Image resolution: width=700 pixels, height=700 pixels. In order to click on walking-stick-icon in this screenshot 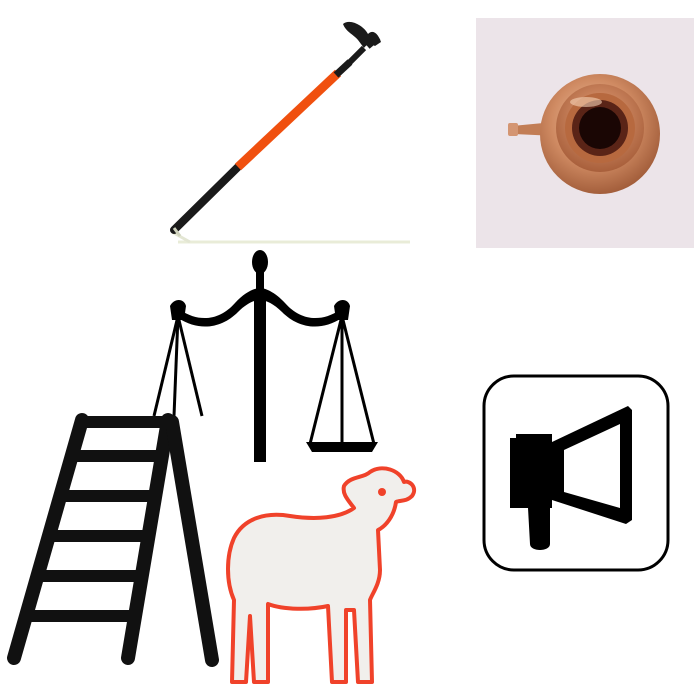, I will do `click(290, 130)`.